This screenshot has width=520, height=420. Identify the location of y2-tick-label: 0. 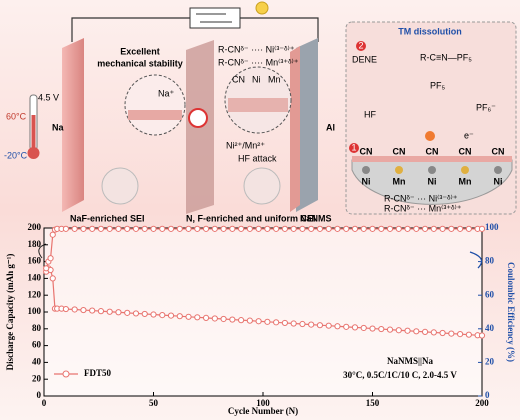
(487, 395).